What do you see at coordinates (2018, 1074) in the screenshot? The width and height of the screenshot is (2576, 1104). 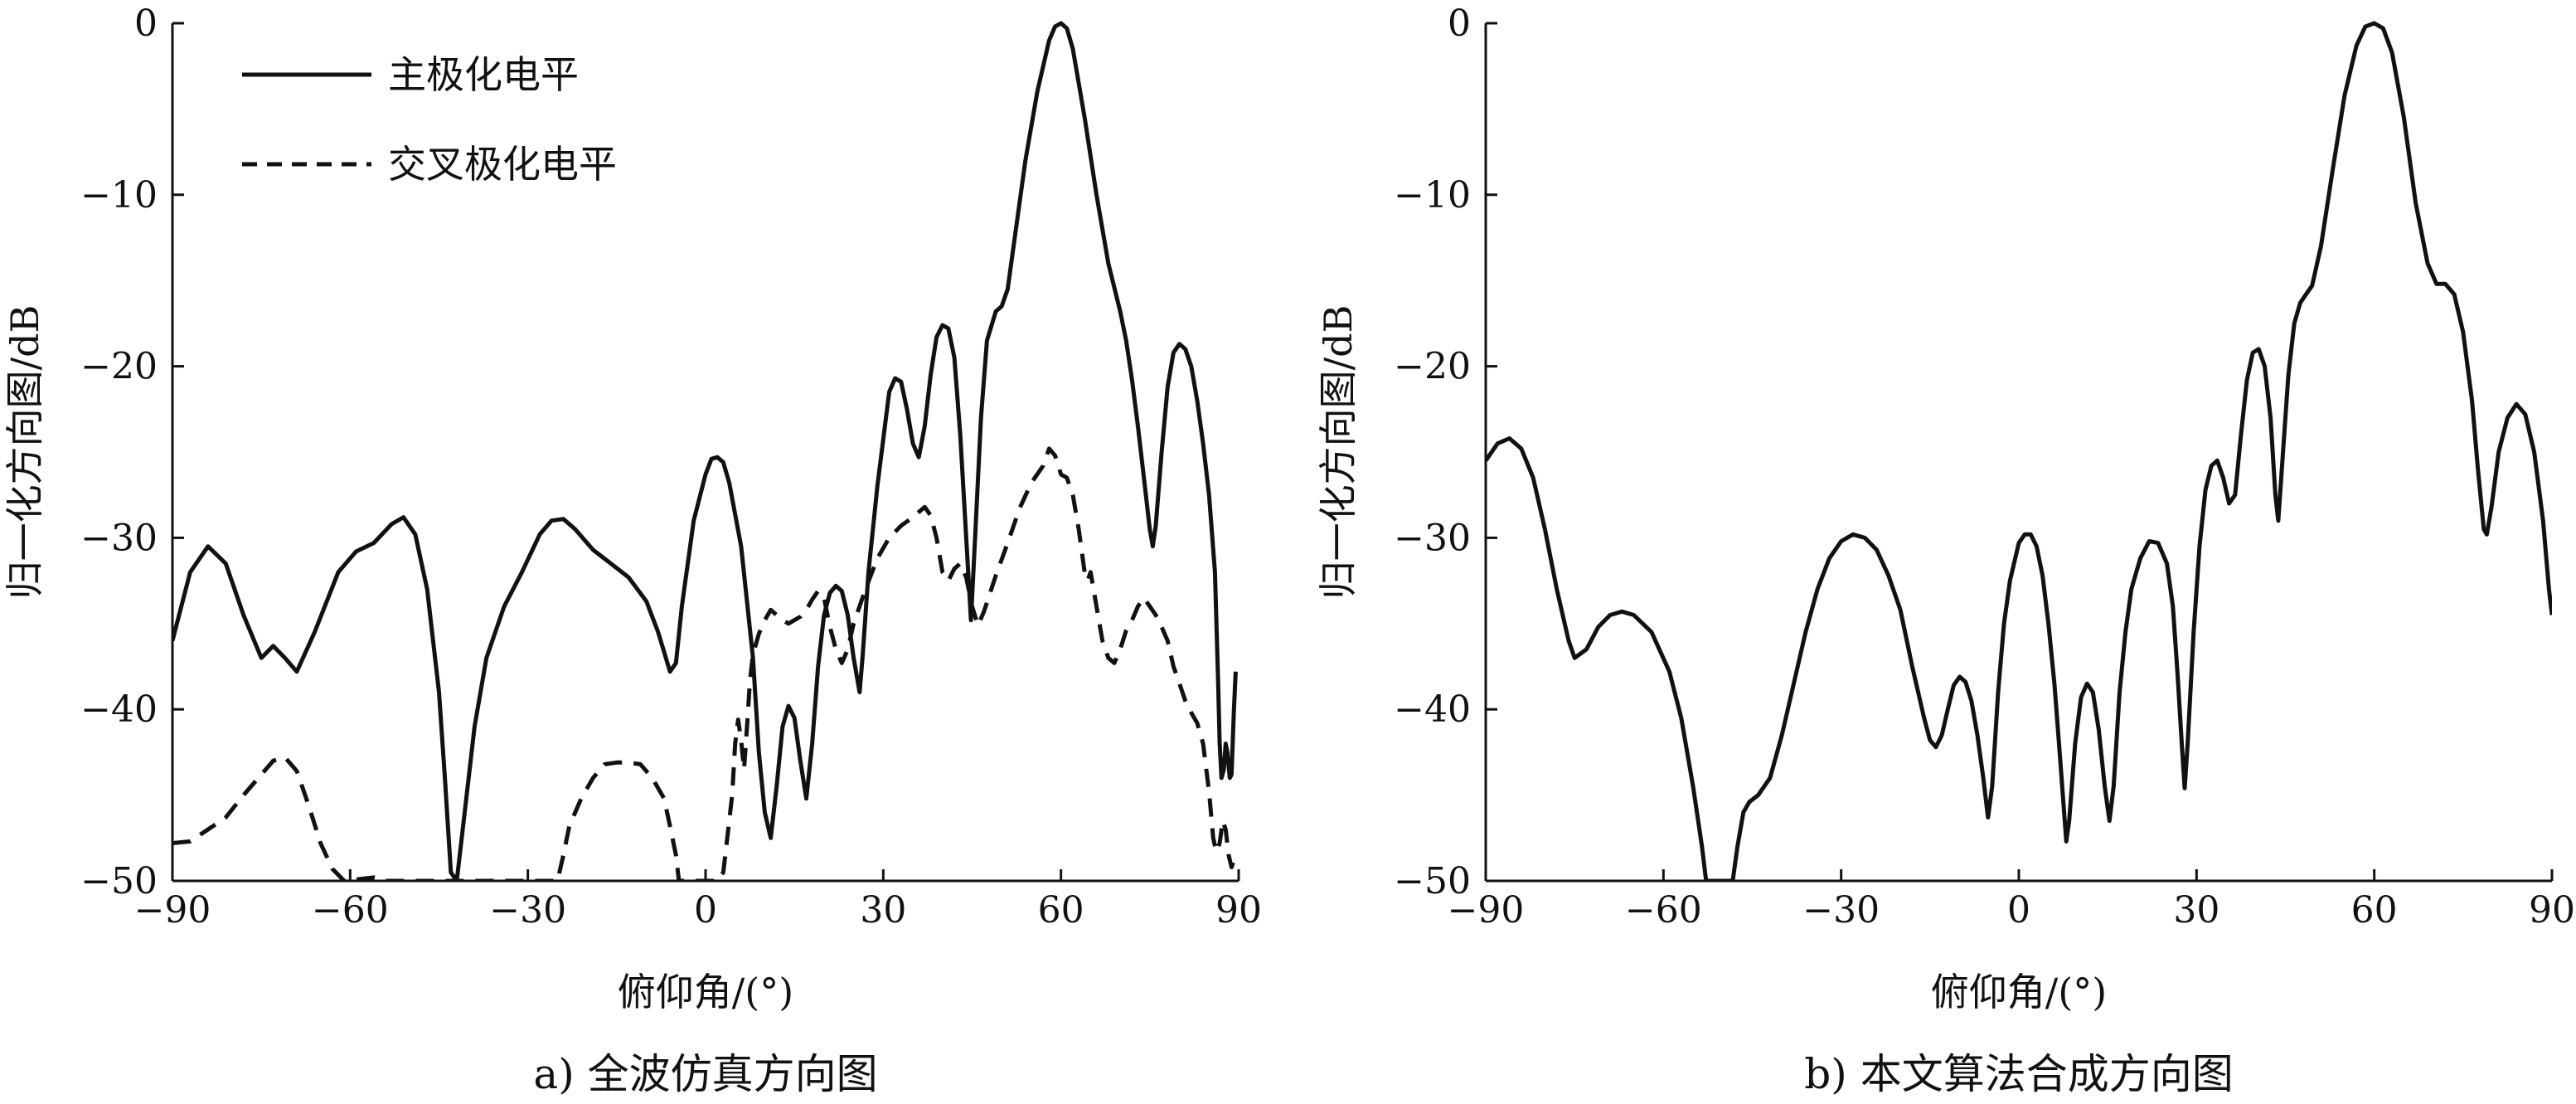 I see `chart-caption: b) 本文算法合成方向图` at bounding box center [2018, 1074].